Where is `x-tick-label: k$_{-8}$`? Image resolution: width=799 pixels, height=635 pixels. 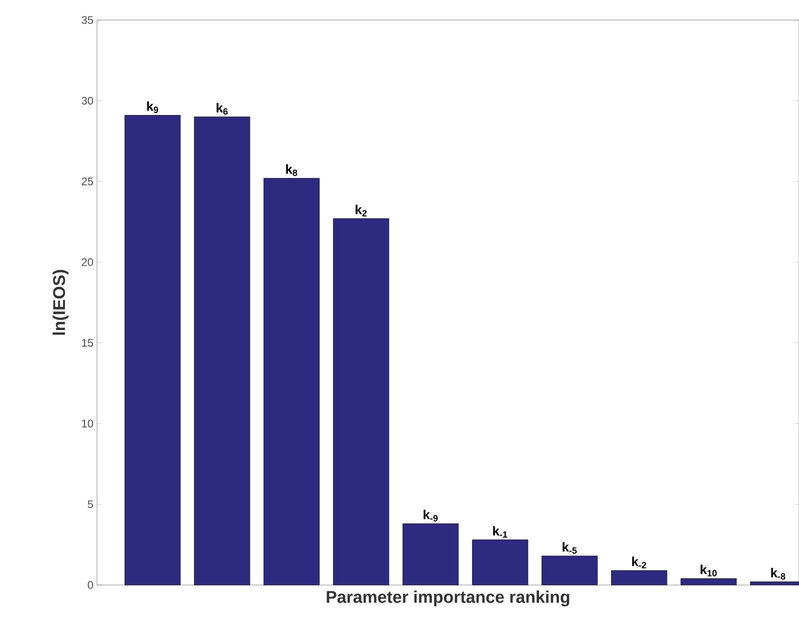 x-tick-label: k$_{-8}$ is located at coordinates (778, 574).